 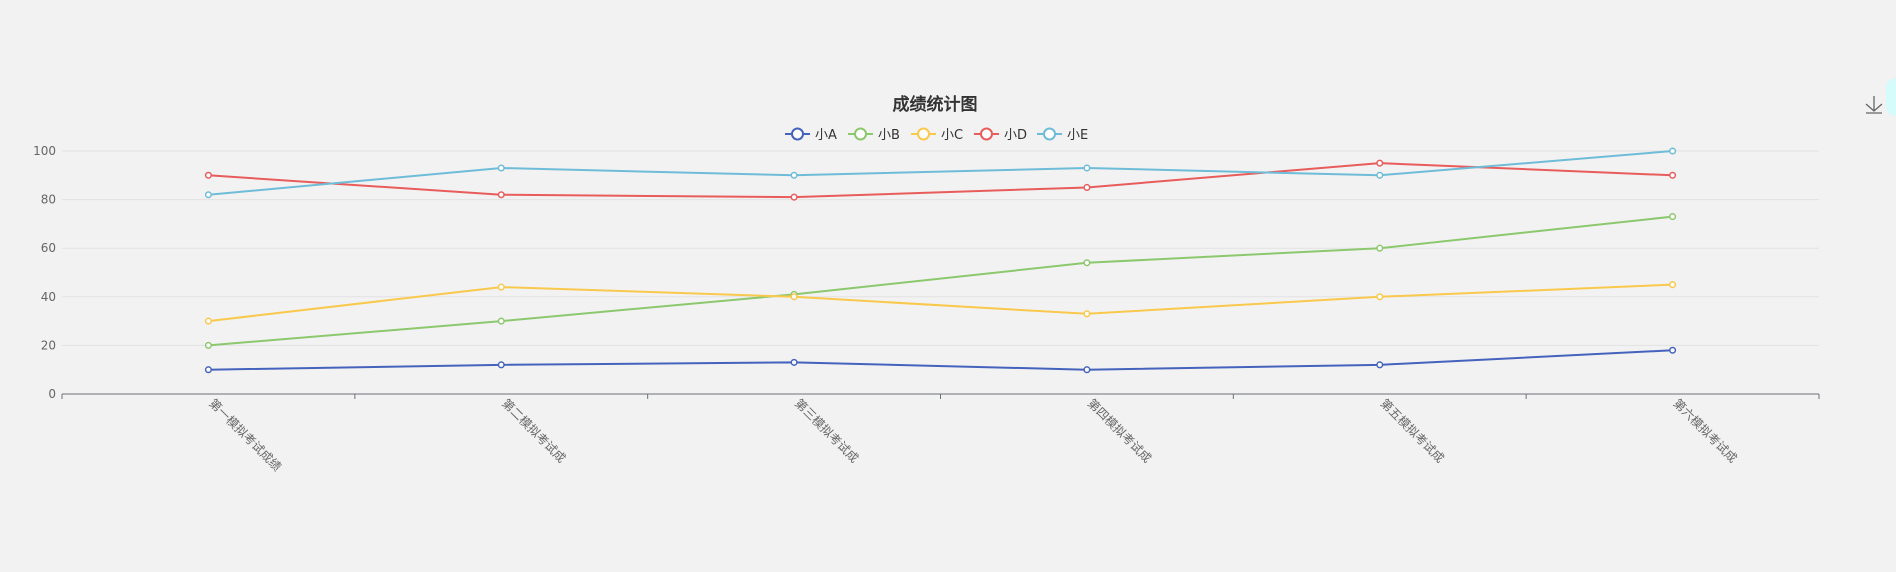 I want to click on y-tick-label: 60, so click(x=48, y=248).